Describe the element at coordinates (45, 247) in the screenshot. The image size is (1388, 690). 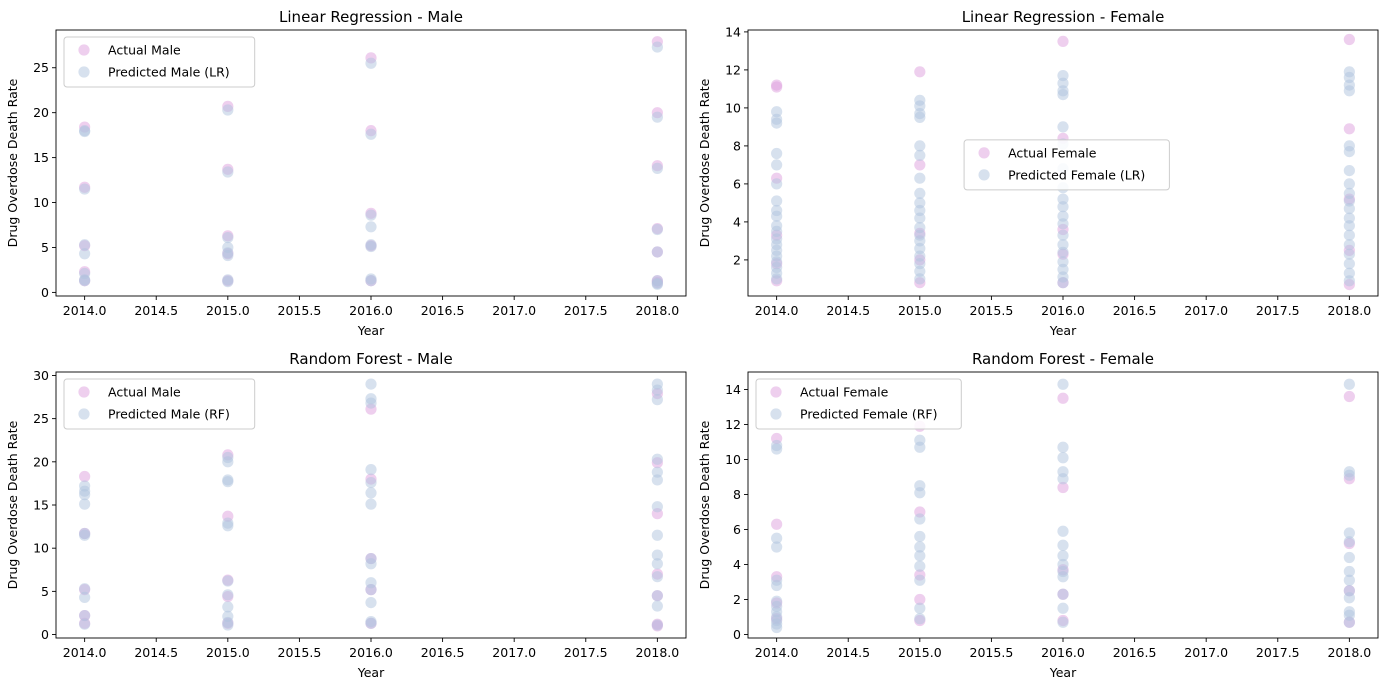
I see `y-tick-label: 5` at that location.